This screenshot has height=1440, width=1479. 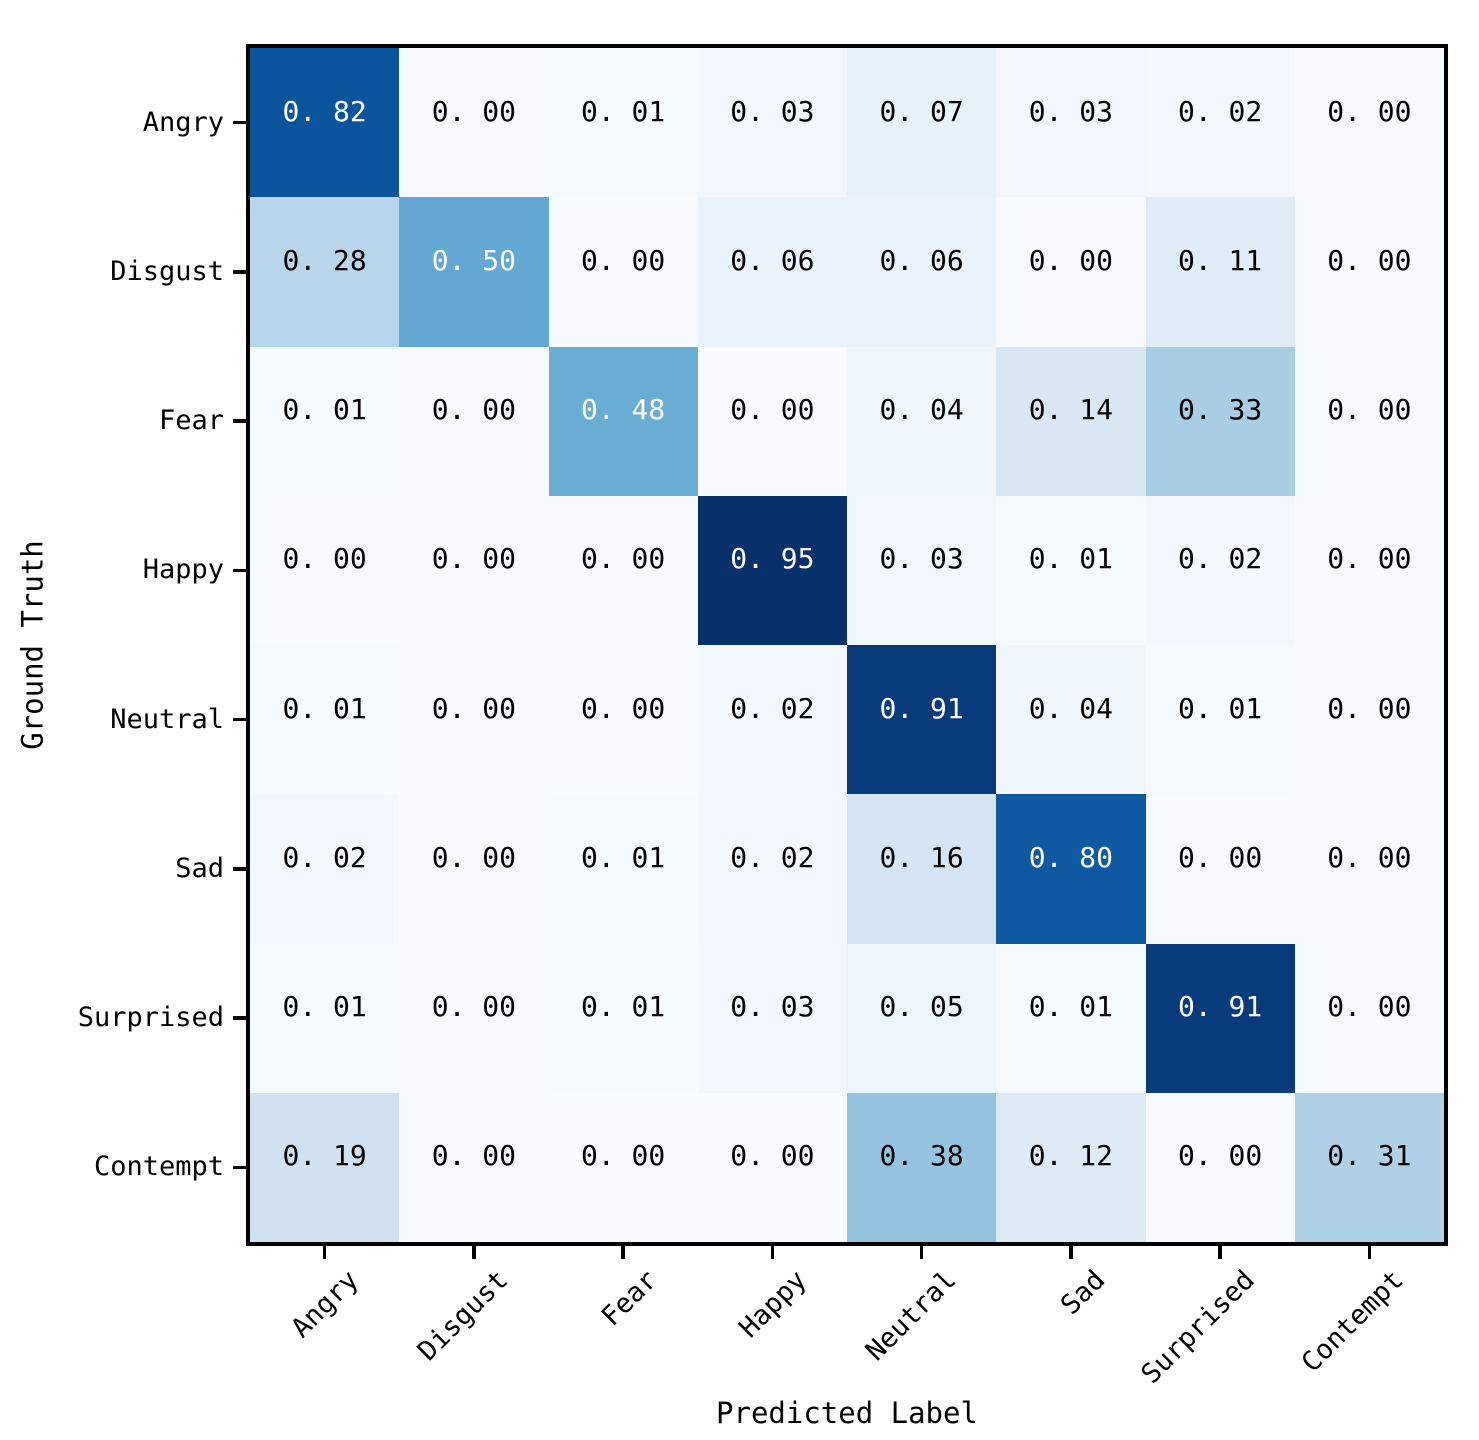 I want to click on heatmap-cell: 0. 04, so click(x=1071, y=720).